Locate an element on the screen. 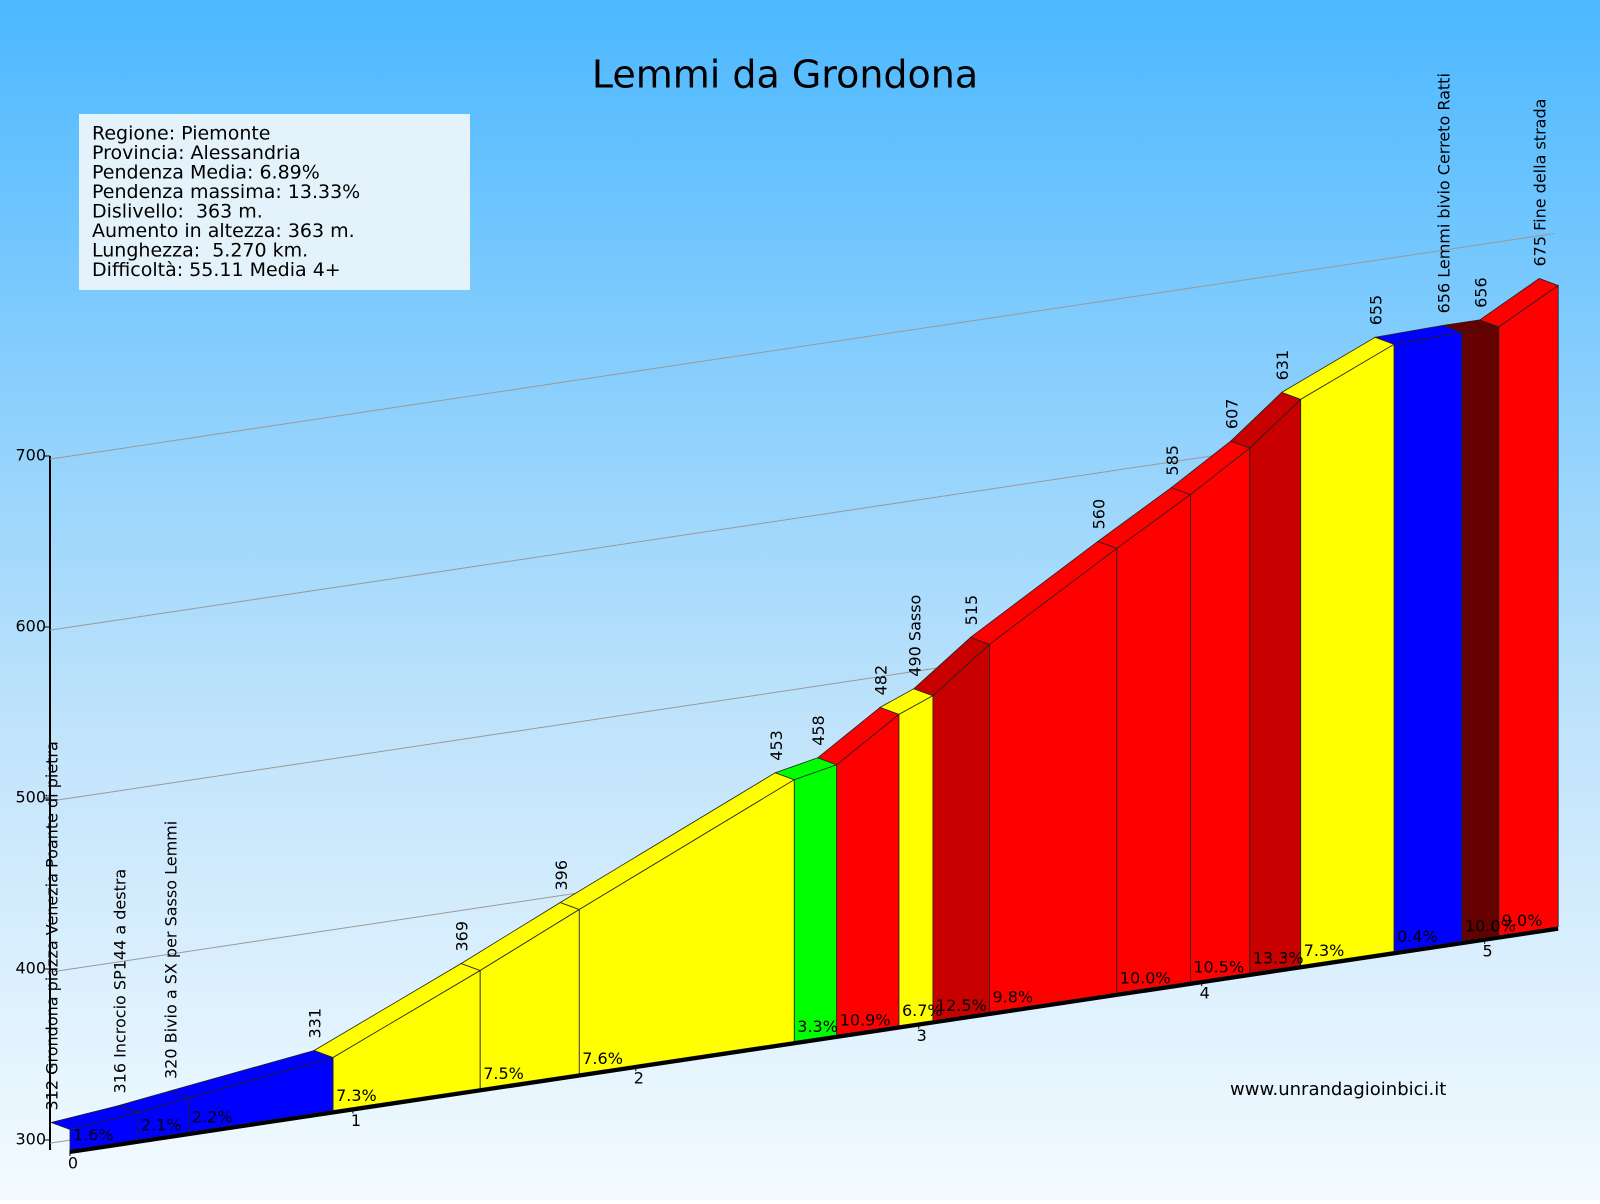 This screenshot has height=1204, width=1600. point-label: 655 is located at coordinates (1376, 310).